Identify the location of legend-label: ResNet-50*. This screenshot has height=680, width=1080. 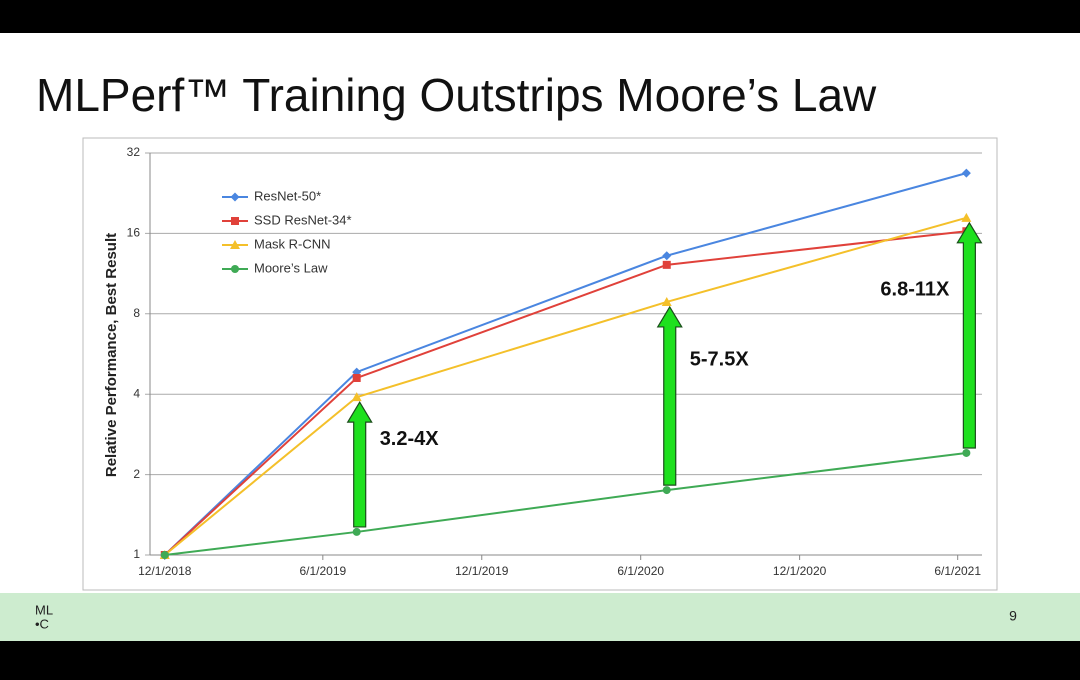
(287, 195).